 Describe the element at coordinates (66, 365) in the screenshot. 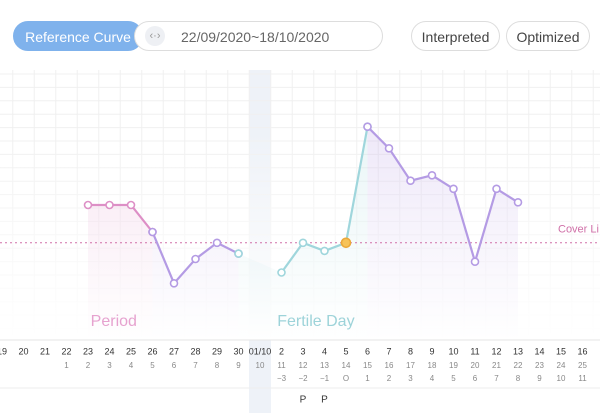

I see `cycle-day-label: 1` at that location.